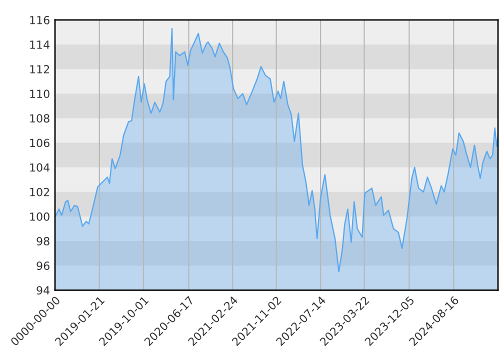 This screenshot has height=350, width=500. I want to click on y-tick-label: 110, so click(40, 94).